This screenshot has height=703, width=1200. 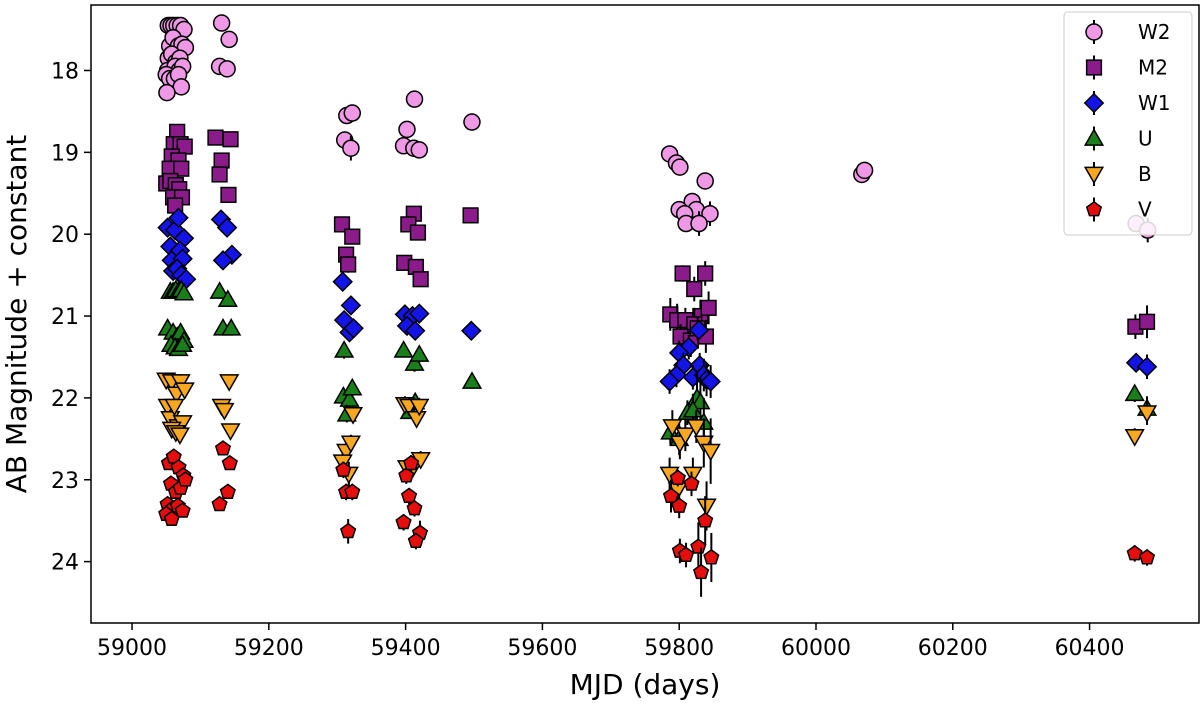 What do you see at coordinates (1145, 210) in the screenshot?
I see `legend-label: V` at bounding box center [1145, 210].